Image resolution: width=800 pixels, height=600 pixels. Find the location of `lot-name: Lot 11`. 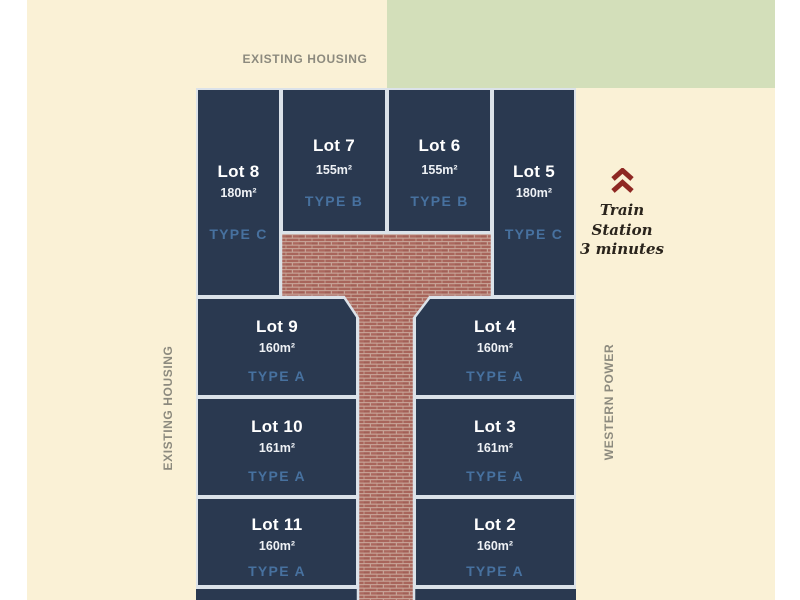

lot-name: Lot 11 is located at coordinates (277, 524).